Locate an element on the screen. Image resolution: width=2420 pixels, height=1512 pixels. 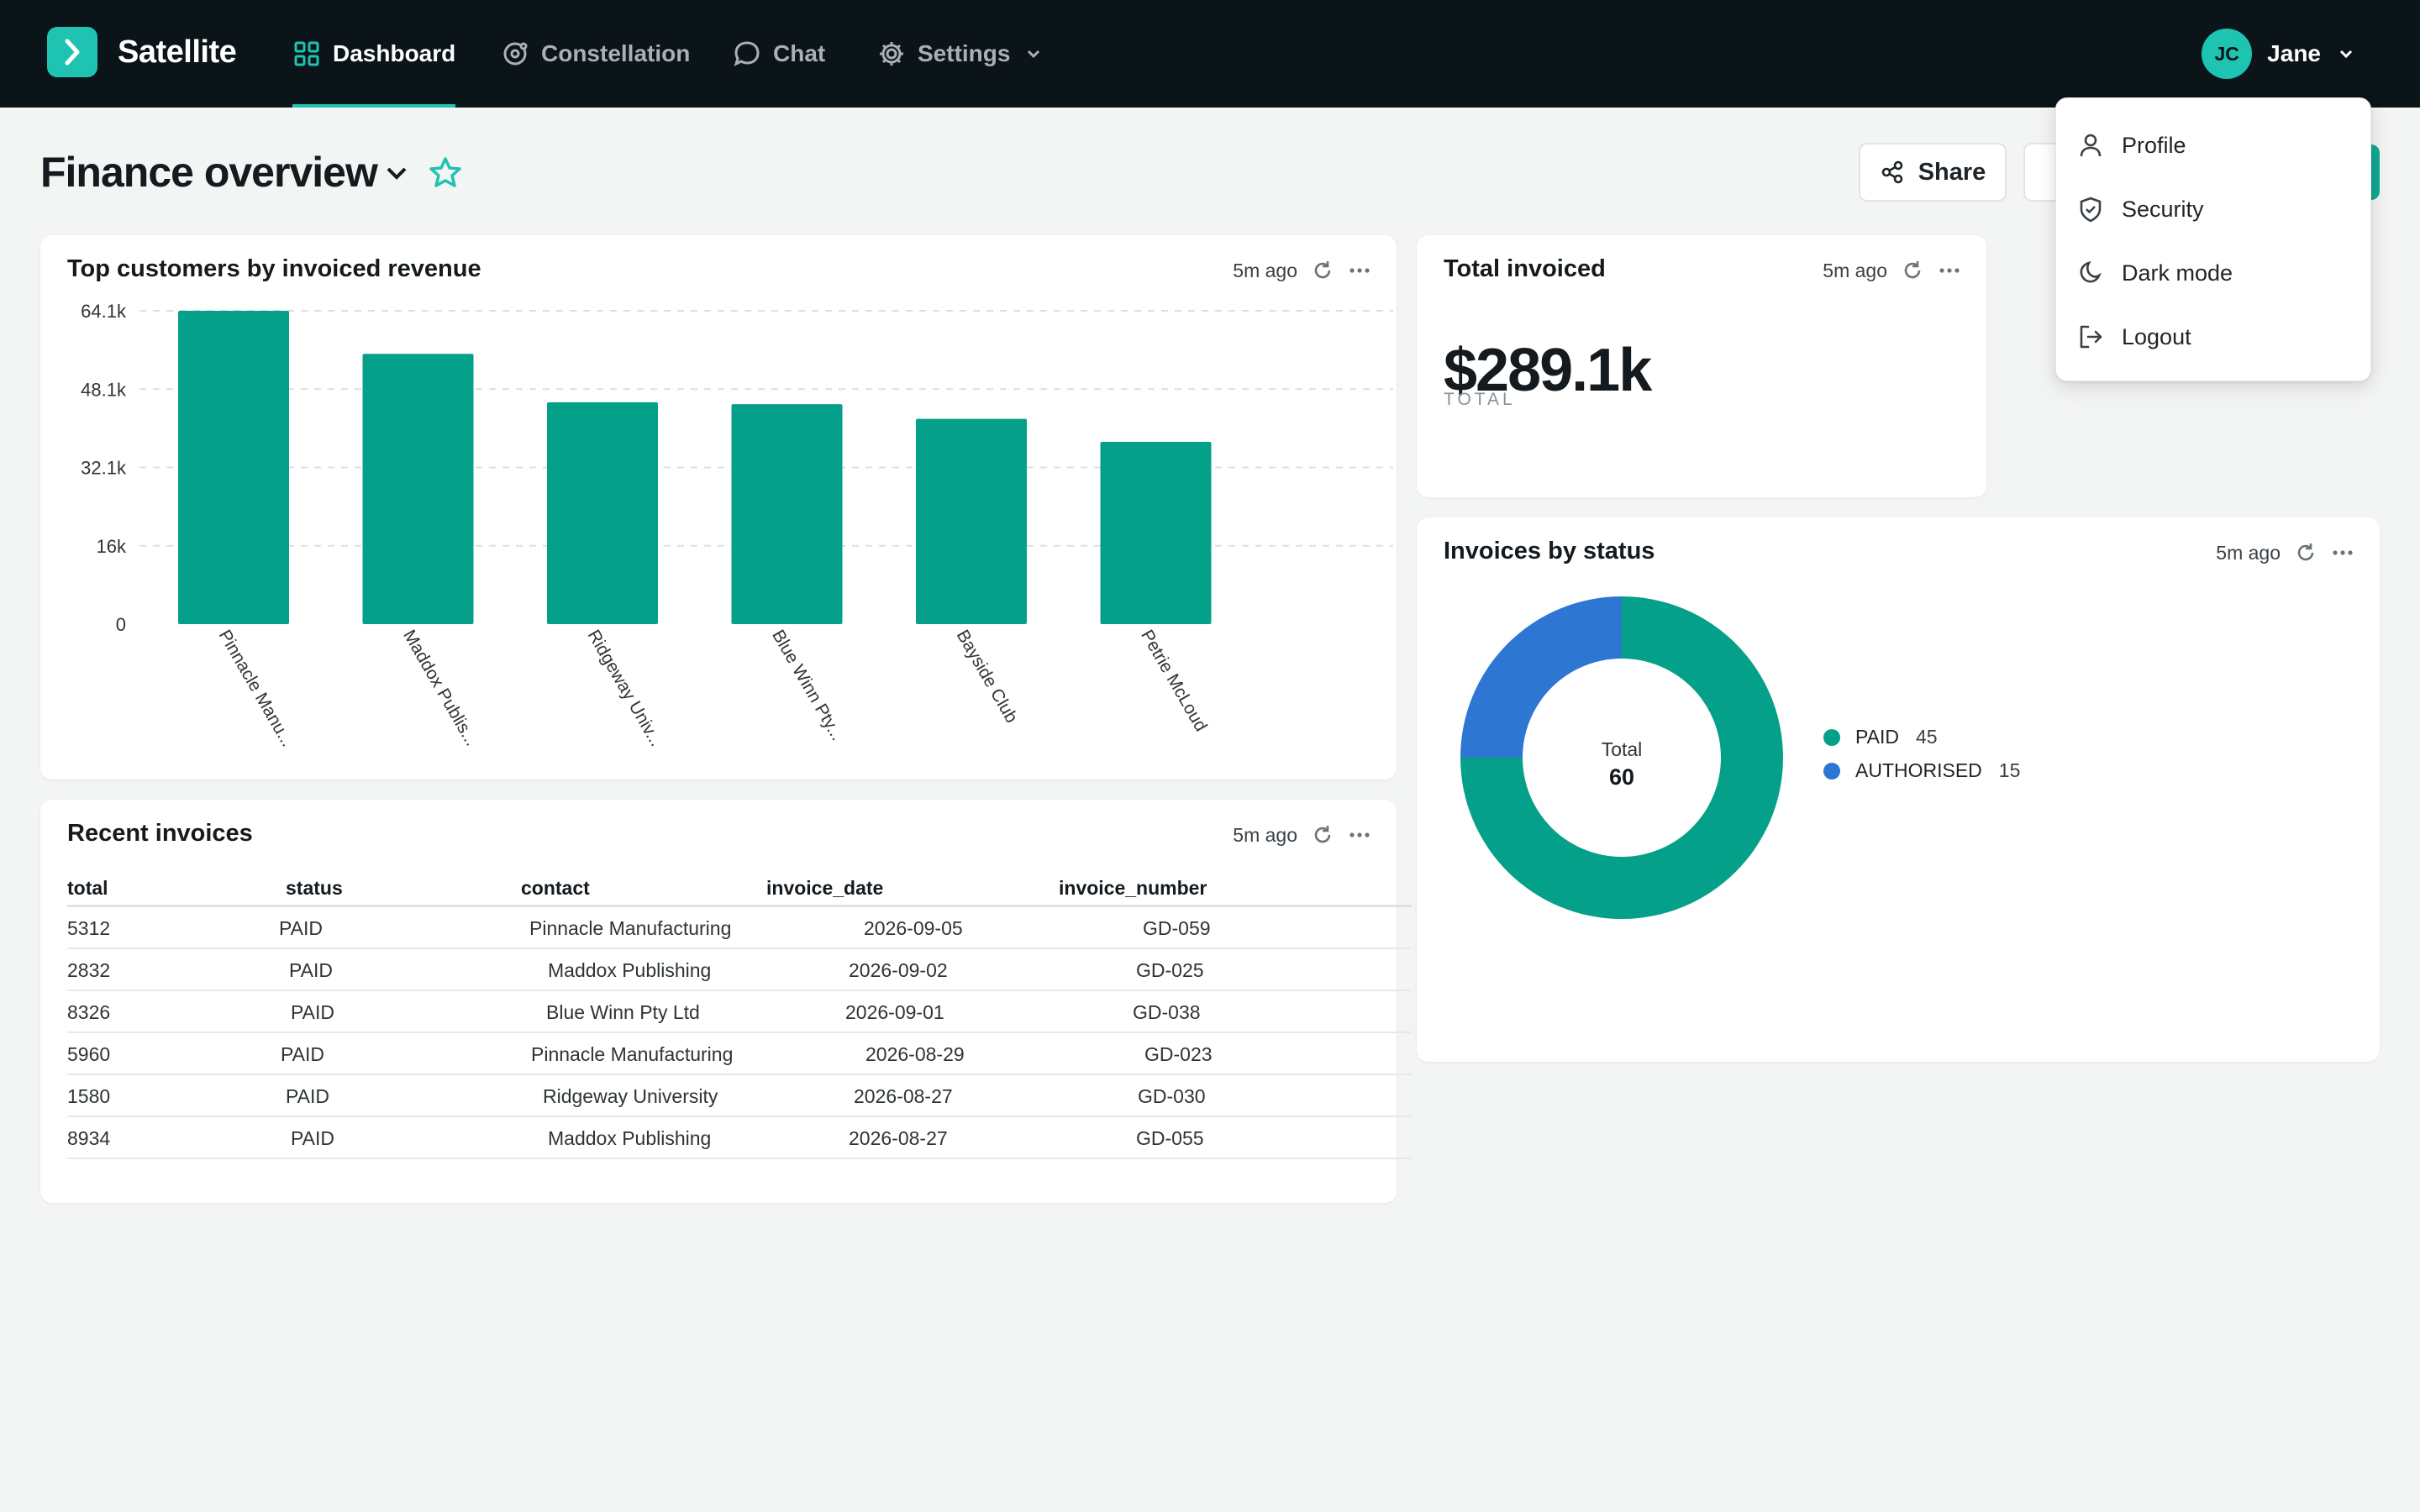
kpi-label: TOTAL is located at coordinates (1480, 399).